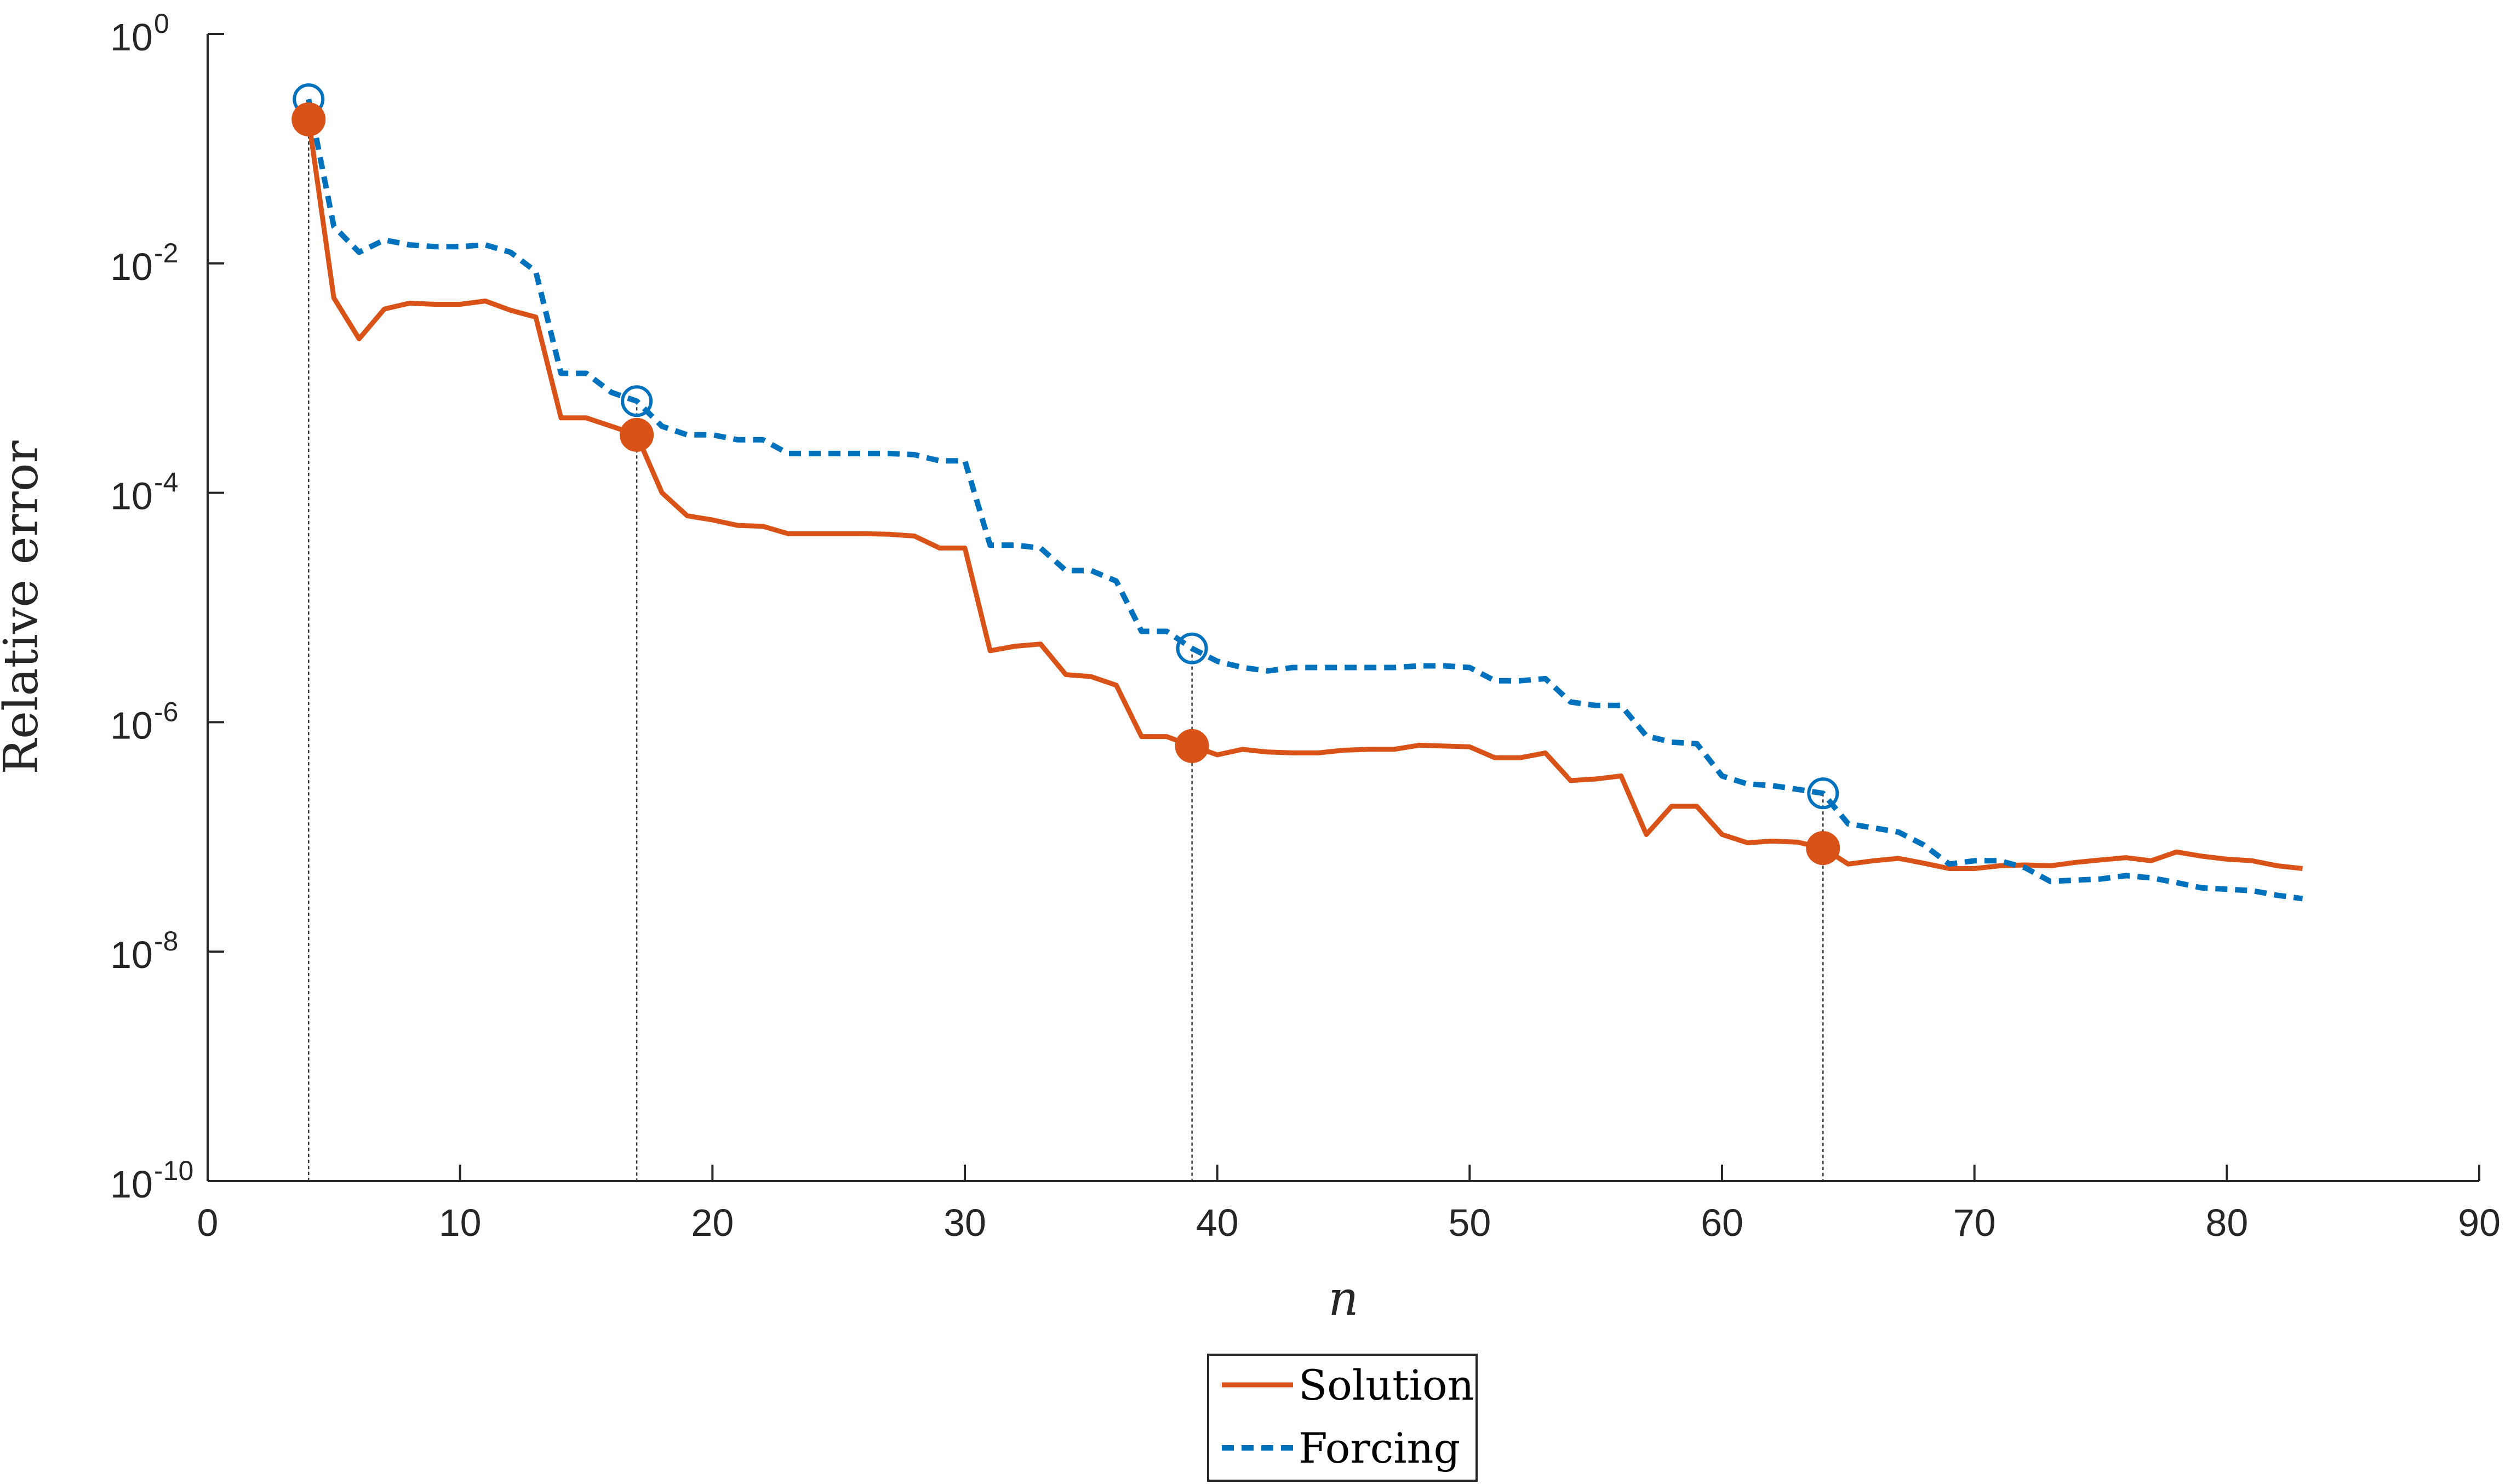 Image resolution: width=2505 pixels, height=1484 pixels. I want to click on y-tick-exponent: -8, so click(166, 941).